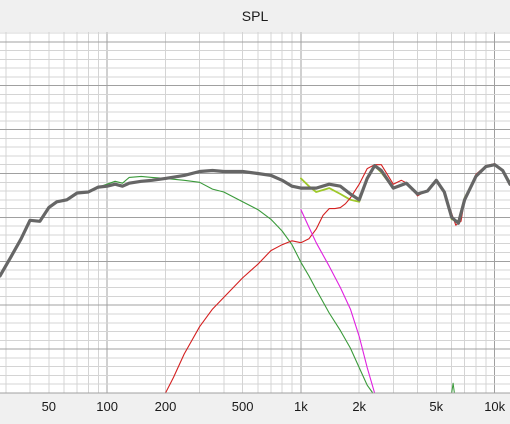 The width and height of the screenshot is (510, 424). Describe the element at coordinates (359, 406) in the screenshot. I see `x-tick-label: 2k` at that location.